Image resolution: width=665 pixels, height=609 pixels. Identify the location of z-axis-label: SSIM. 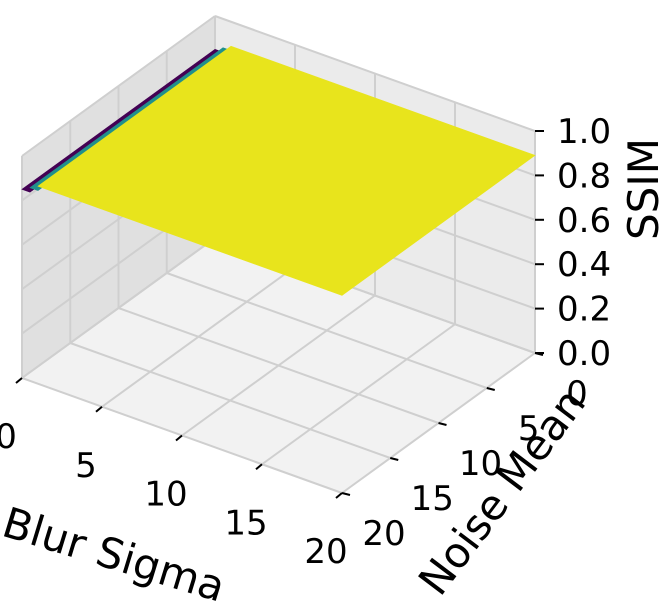
(642, 189).